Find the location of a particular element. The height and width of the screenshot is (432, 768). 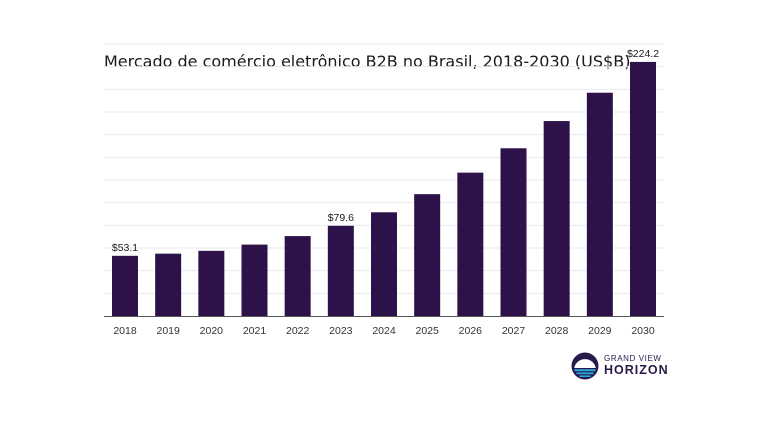

sunrise-icon is located at coordinates (585, 366).